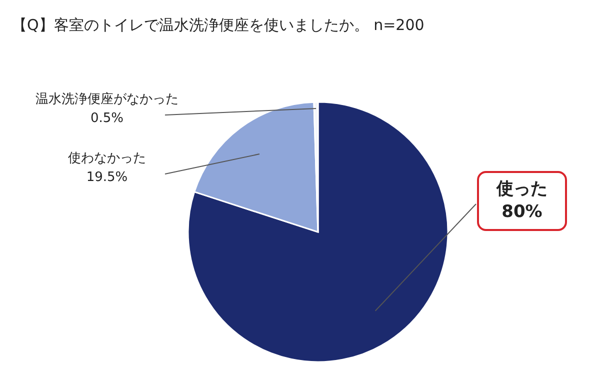 The image size is (600, 373). What do you see at coordinates (107, 118) in the screenshot?
I see `data-label: 0.5%` at bounding box center [107, 118].